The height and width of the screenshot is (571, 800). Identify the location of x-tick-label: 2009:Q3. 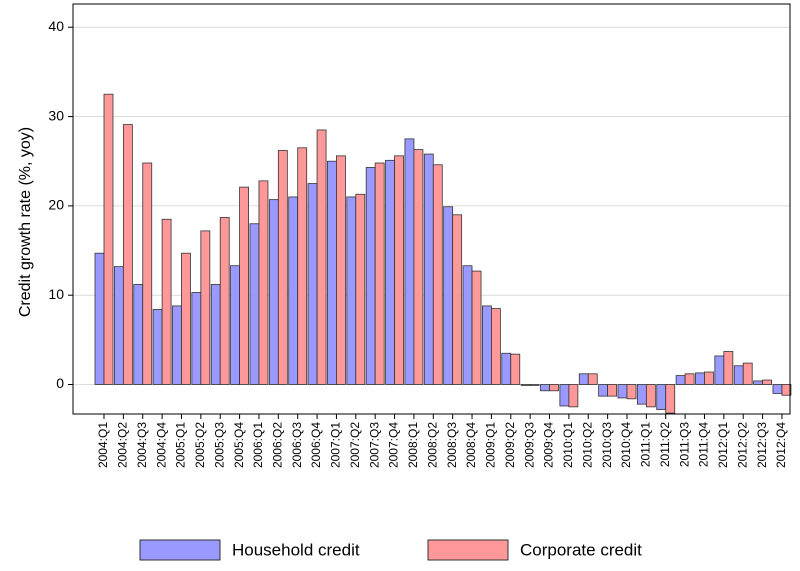
(529, 445).